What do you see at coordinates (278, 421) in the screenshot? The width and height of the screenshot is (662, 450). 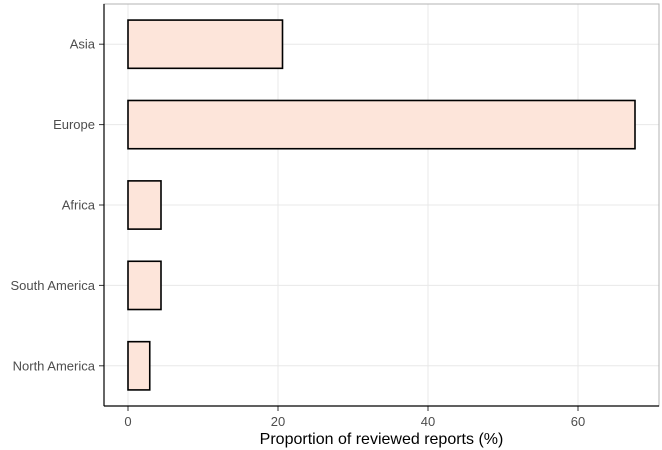 I see `x-tick-label: 20` at bounding box center [278, 421].